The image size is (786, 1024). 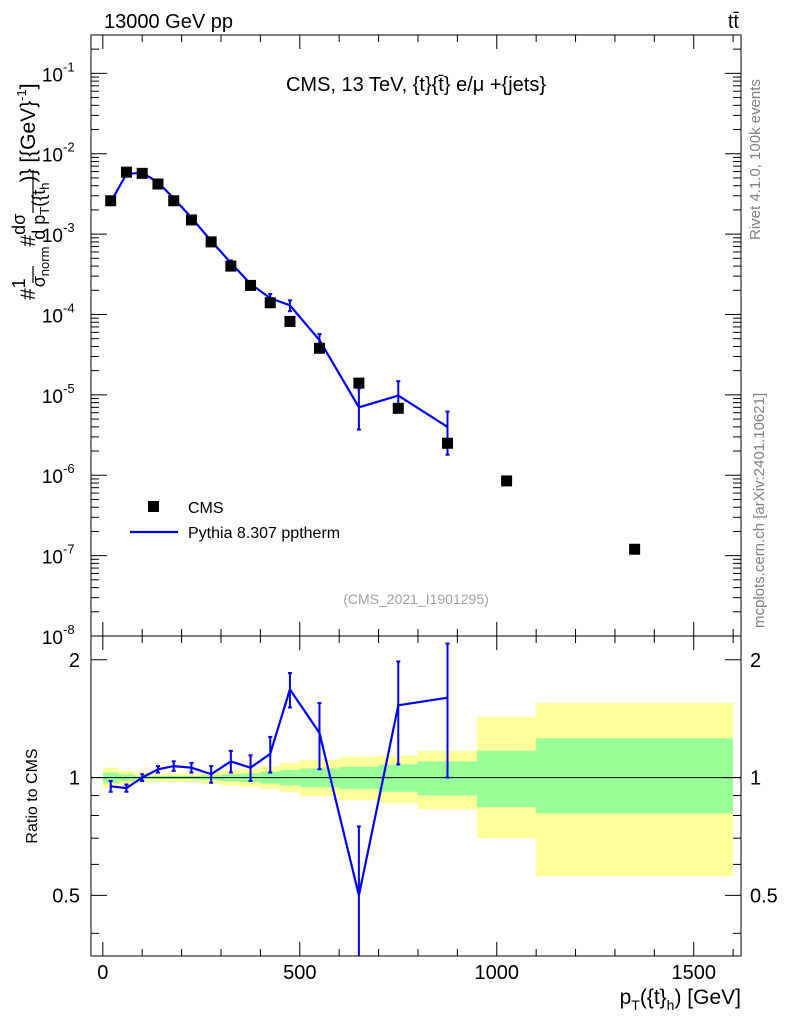 What do you see at coordinates (755, 159) in the screenshot?
I see `rivet-label: Rivet 4.1.0, 100k events` at bounding box center [755, 159].